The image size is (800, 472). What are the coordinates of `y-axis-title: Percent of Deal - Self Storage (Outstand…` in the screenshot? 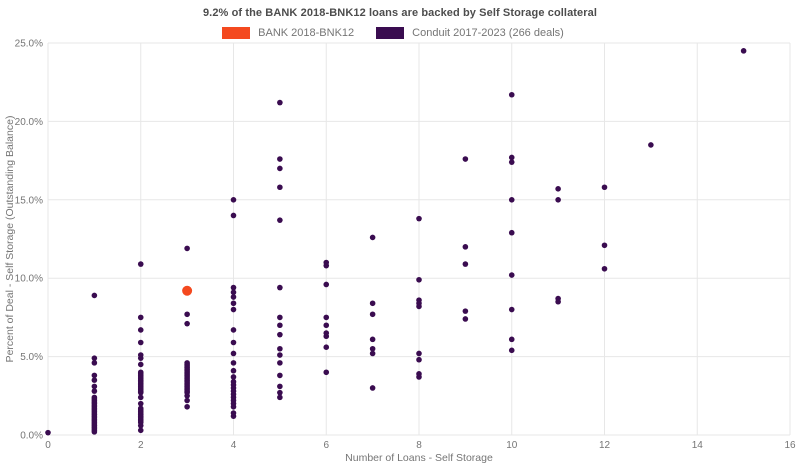 It's located at (10, 239).